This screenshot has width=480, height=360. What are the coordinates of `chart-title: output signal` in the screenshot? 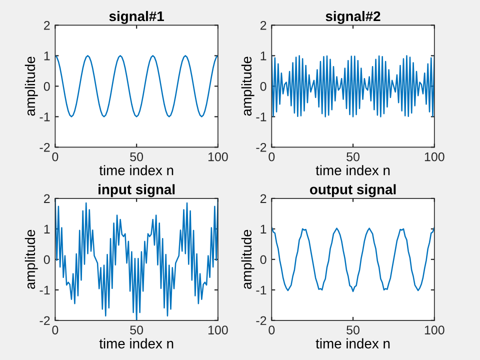 It's located at (353, 191).